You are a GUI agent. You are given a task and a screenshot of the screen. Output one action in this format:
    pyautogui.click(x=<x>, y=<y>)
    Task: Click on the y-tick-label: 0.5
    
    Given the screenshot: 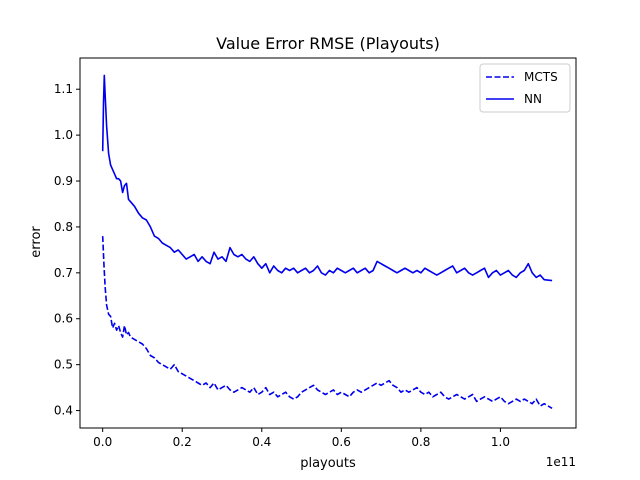 What is the action you would take?
    pyautogui.click(x=63, y=365)
    